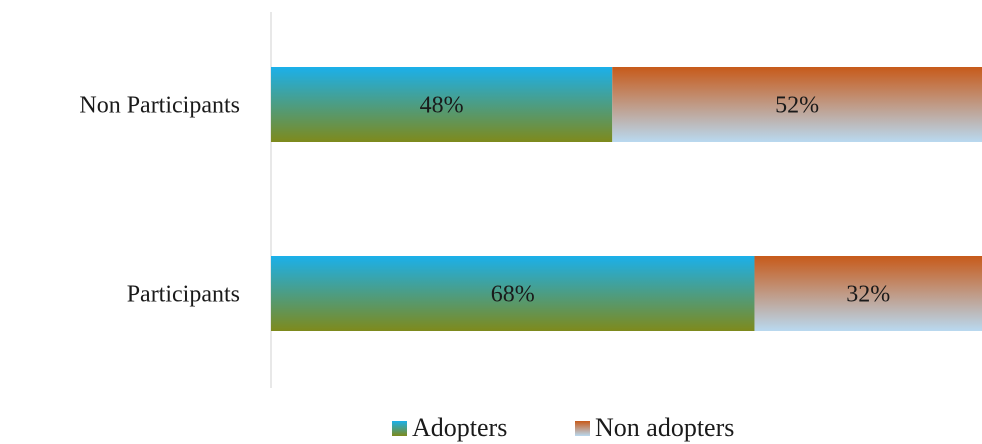 Image resolution: width=982 pixels, height=444 pixels. I want to click on category-labels: Non Participants Participants, so click(159, 200).